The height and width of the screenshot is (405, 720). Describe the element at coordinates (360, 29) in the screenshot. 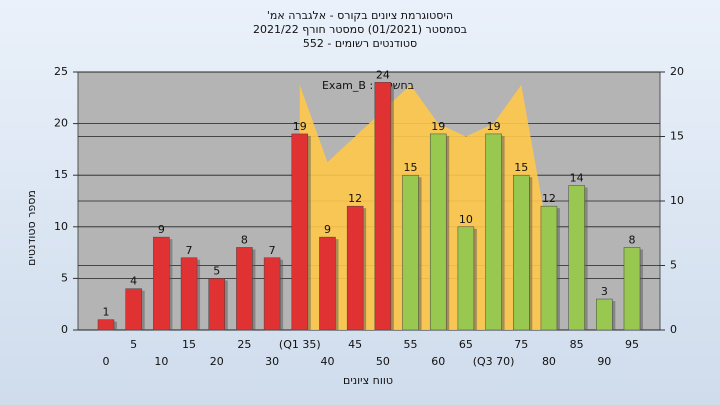

I see `chart-subtitle: בסמסטר (01/2021) סמסטר חורף 2021/22` at that location.